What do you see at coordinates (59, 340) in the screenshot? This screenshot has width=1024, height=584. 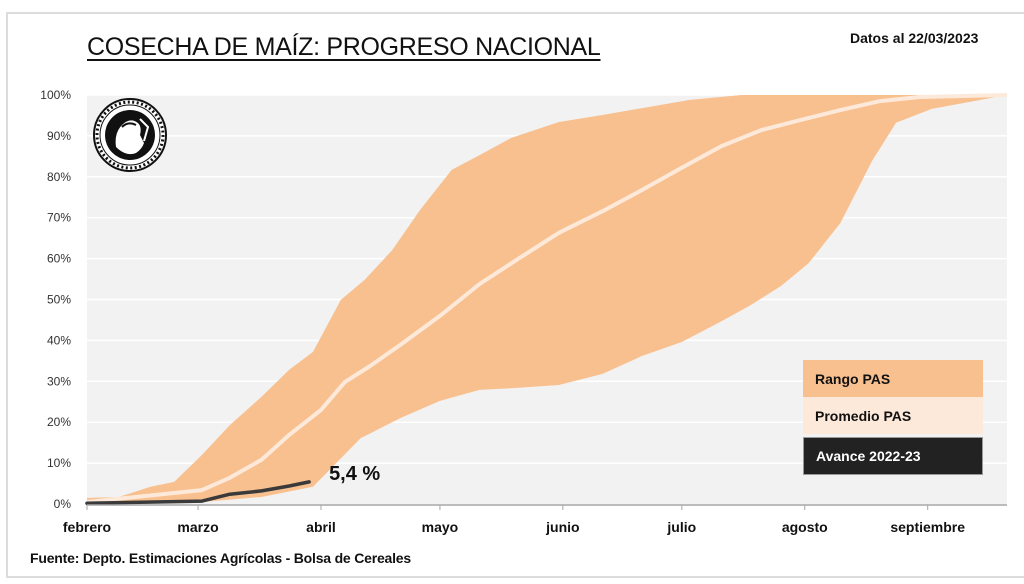 I see `y-tick-label: 40%` at bounding box center [59, 340].